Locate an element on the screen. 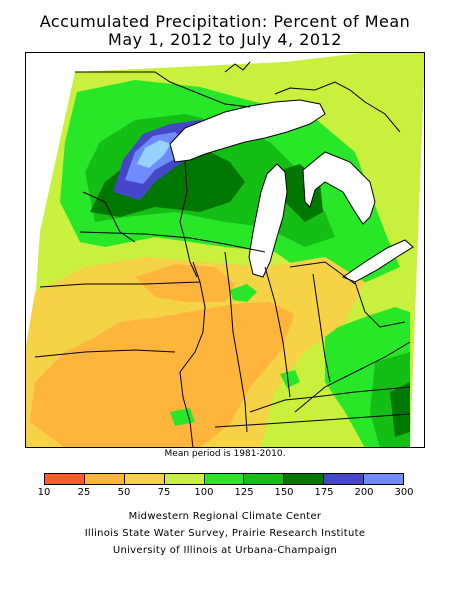 The height and width of the screenshot is (600, 450). legend-tick: 300 is located at coordinates (404, 492).